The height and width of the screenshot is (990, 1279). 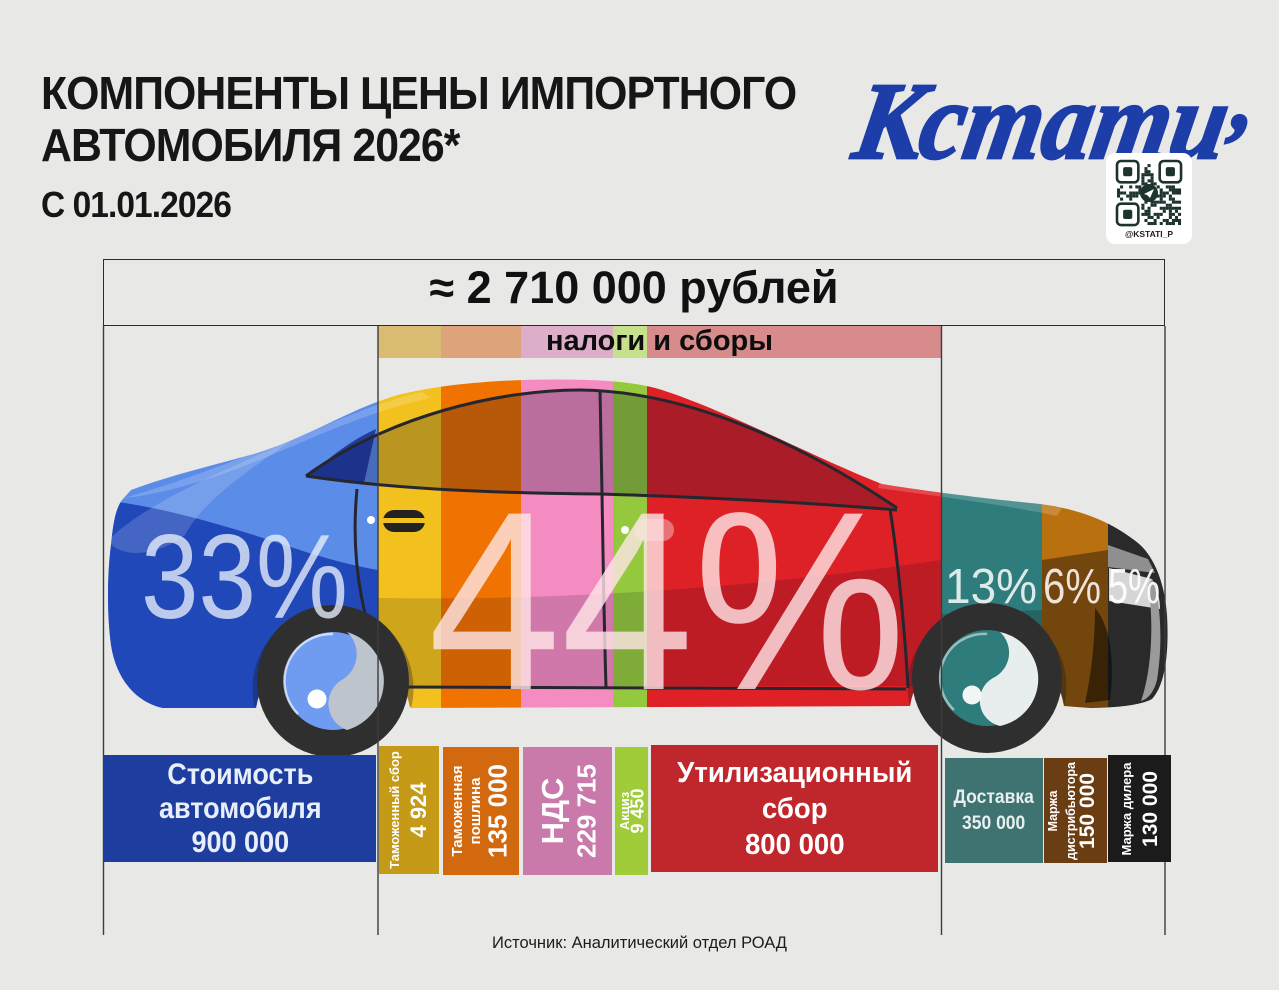 What do you see at coordinates (1072, 587) in the screenshot?
I see `svg-text: 6%` at bounding box center [1072, 587].